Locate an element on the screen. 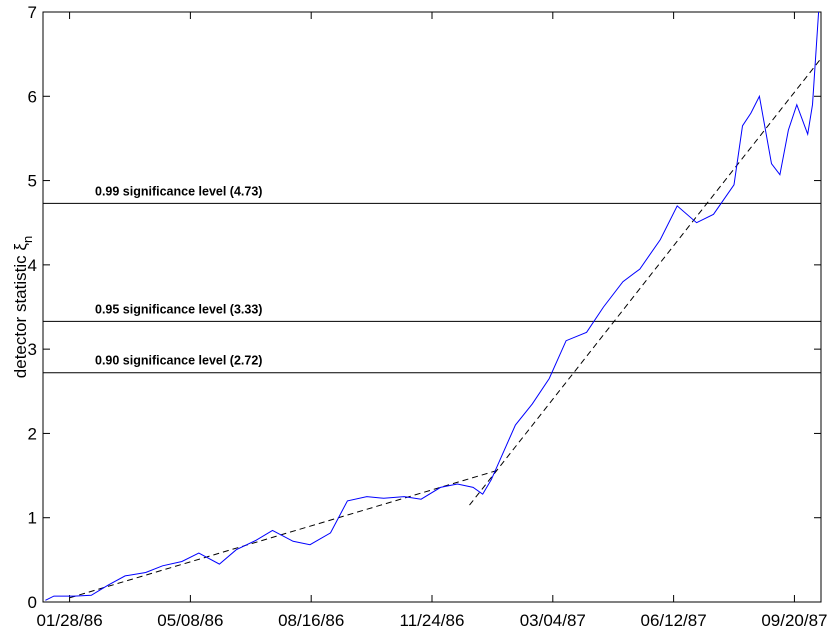  significance-label: 0.95 significance level (3.33) is located at coordinates (178, 309).